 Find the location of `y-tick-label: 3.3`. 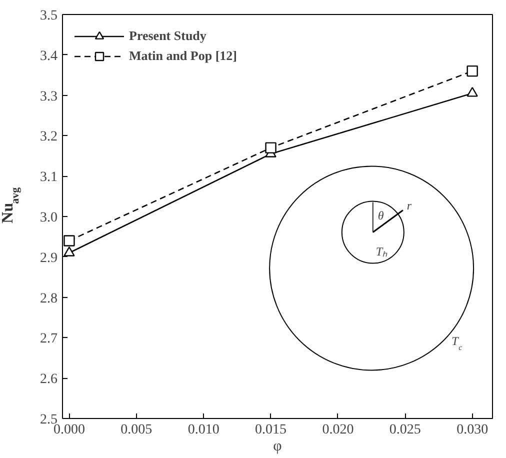

y-tick-label: 3.3 is located at coordinates (49, 96).